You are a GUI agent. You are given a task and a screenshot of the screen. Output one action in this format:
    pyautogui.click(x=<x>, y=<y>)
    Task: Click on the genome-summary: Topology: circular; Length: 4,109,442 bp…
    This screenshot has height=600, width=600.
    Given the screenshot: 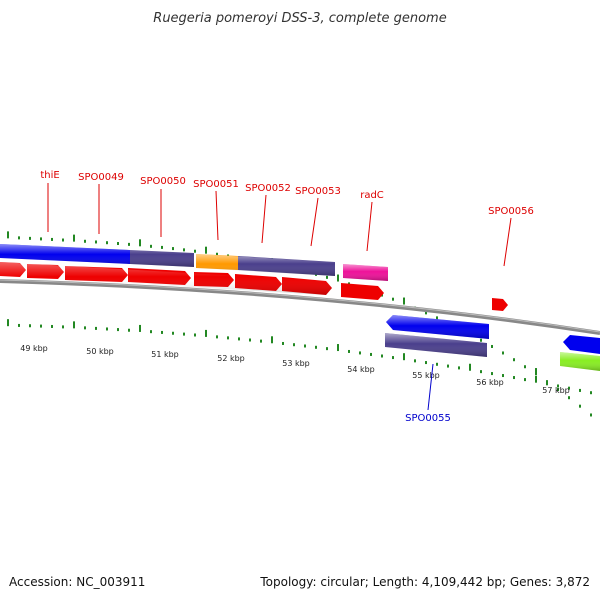 What is the action you would take?
    pyautogui.click(x=424, y=582)
    